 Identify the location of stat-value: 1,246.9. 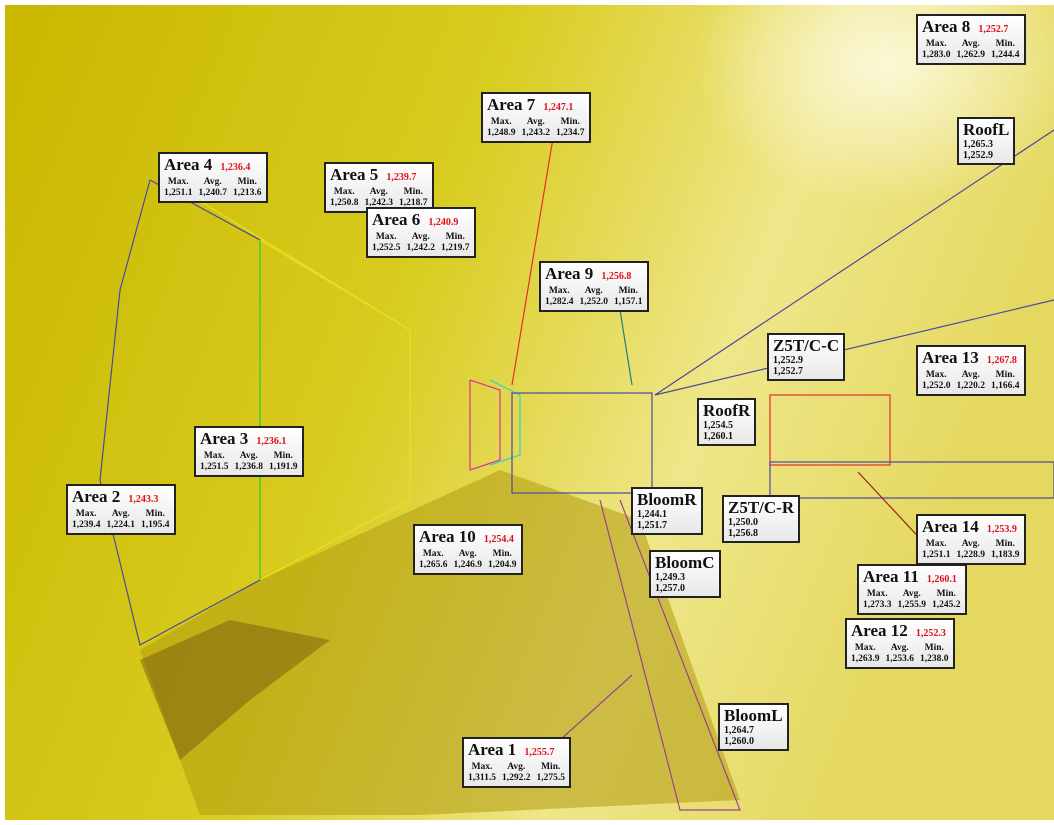
(468, 565).